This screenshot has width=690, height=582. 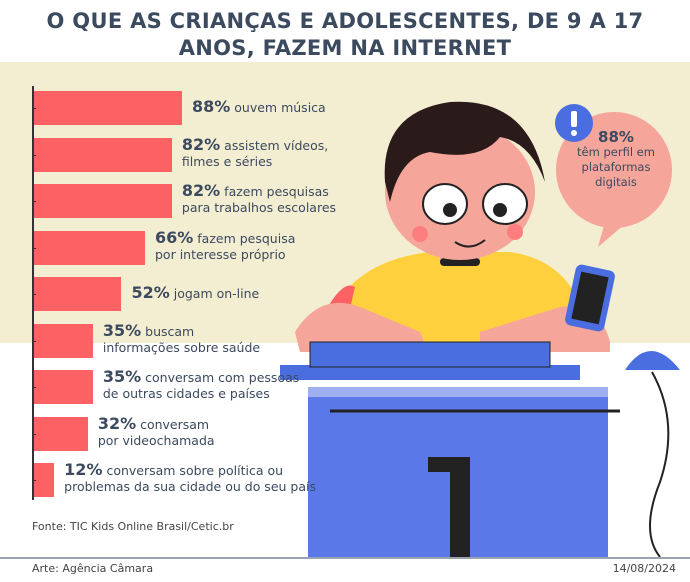 I want to click on source-note: Fonte: TIC Kids Online Brasil/Cetic.br, so click(x=133, y=526).